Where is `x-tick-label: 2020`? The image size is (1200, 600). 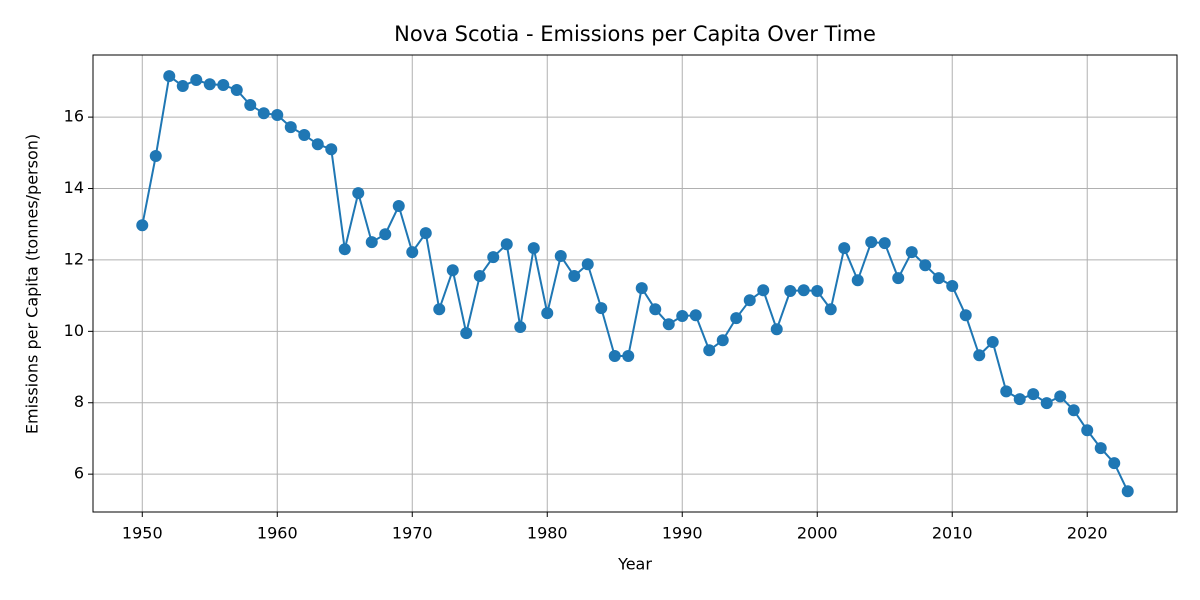
x-tick-label: 2020 is located at coordinates (1087, 533).